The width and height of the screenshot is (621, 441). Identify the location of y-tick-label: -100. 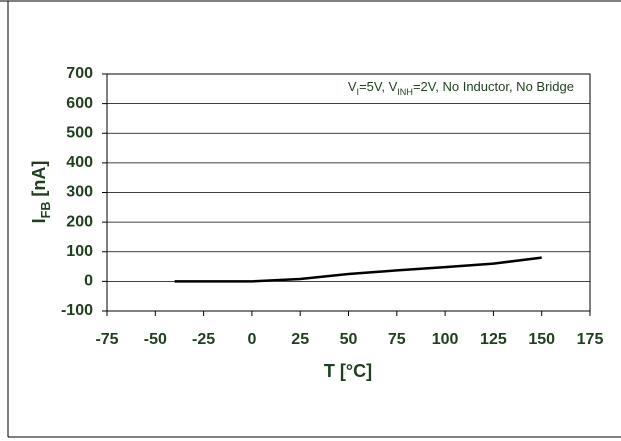
(77, 310).